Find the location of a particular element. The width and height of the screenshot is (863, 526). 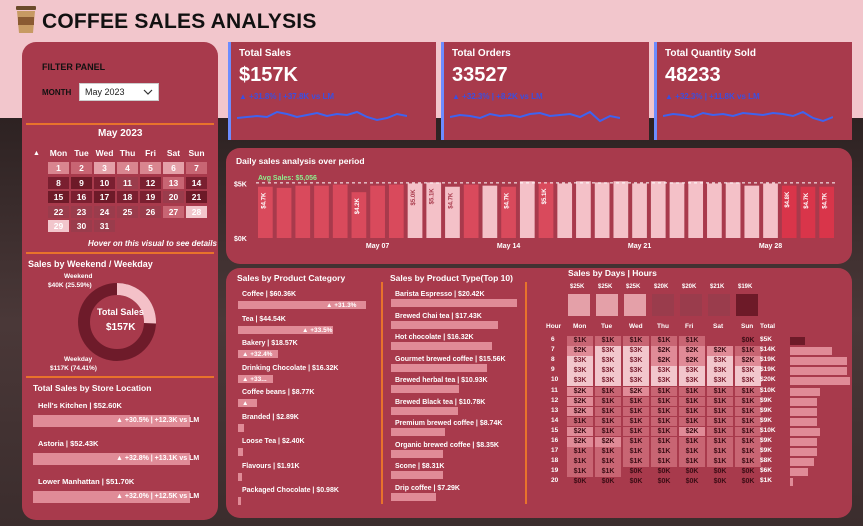

calendar-day-cell: 14 is located at coordinates (196, 182).